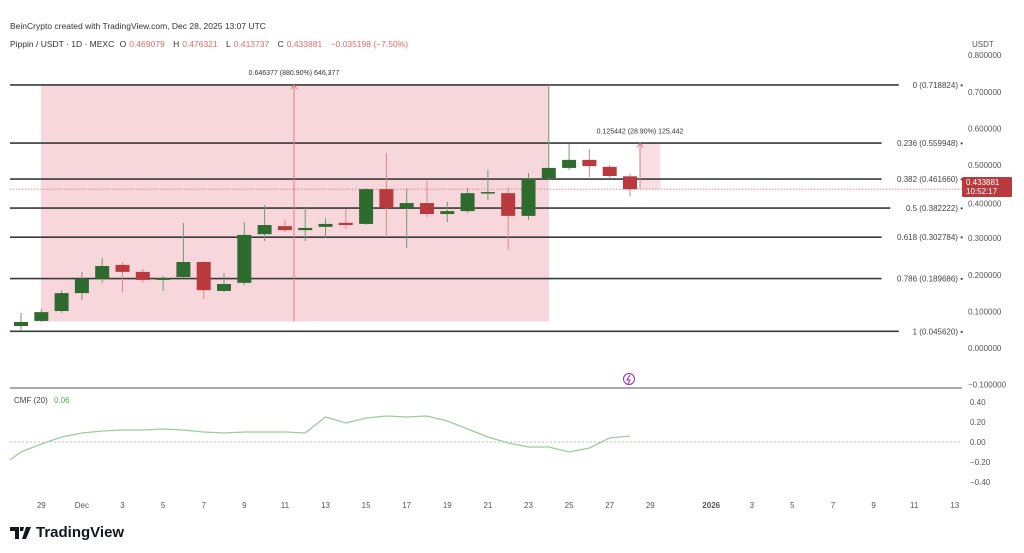  Describe the element at coordinates (985, 55) in the screenshot. I see `price-axis-tick: 0.800000` at that location.